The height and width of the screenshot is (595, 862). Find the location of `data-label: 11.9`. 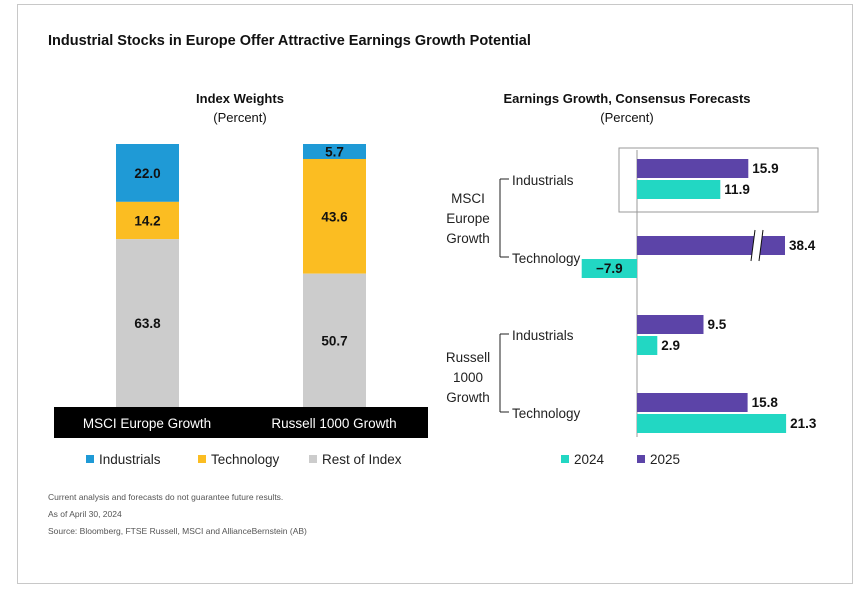

data-label: 11.9 is located at coordinates (737, 189).